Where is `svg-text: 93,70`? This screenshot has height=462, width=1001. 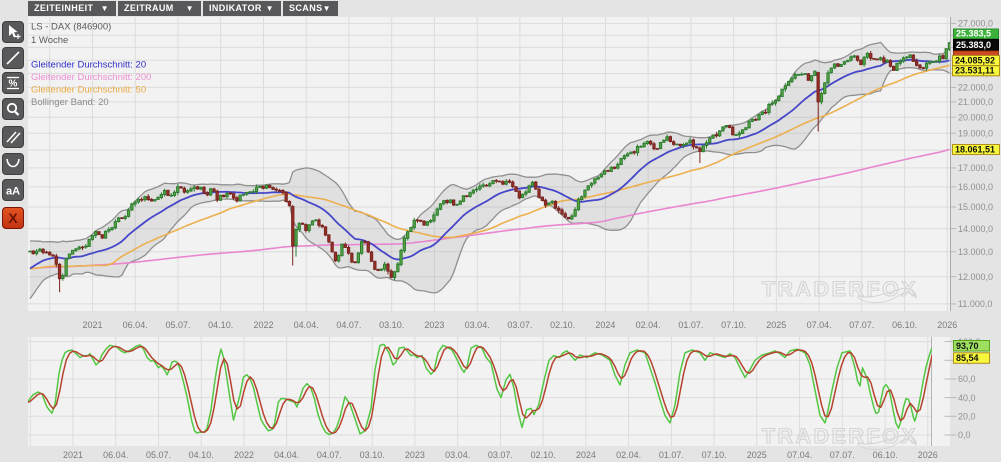
svg-text: 93,70 is located at coordinates (967, 346).